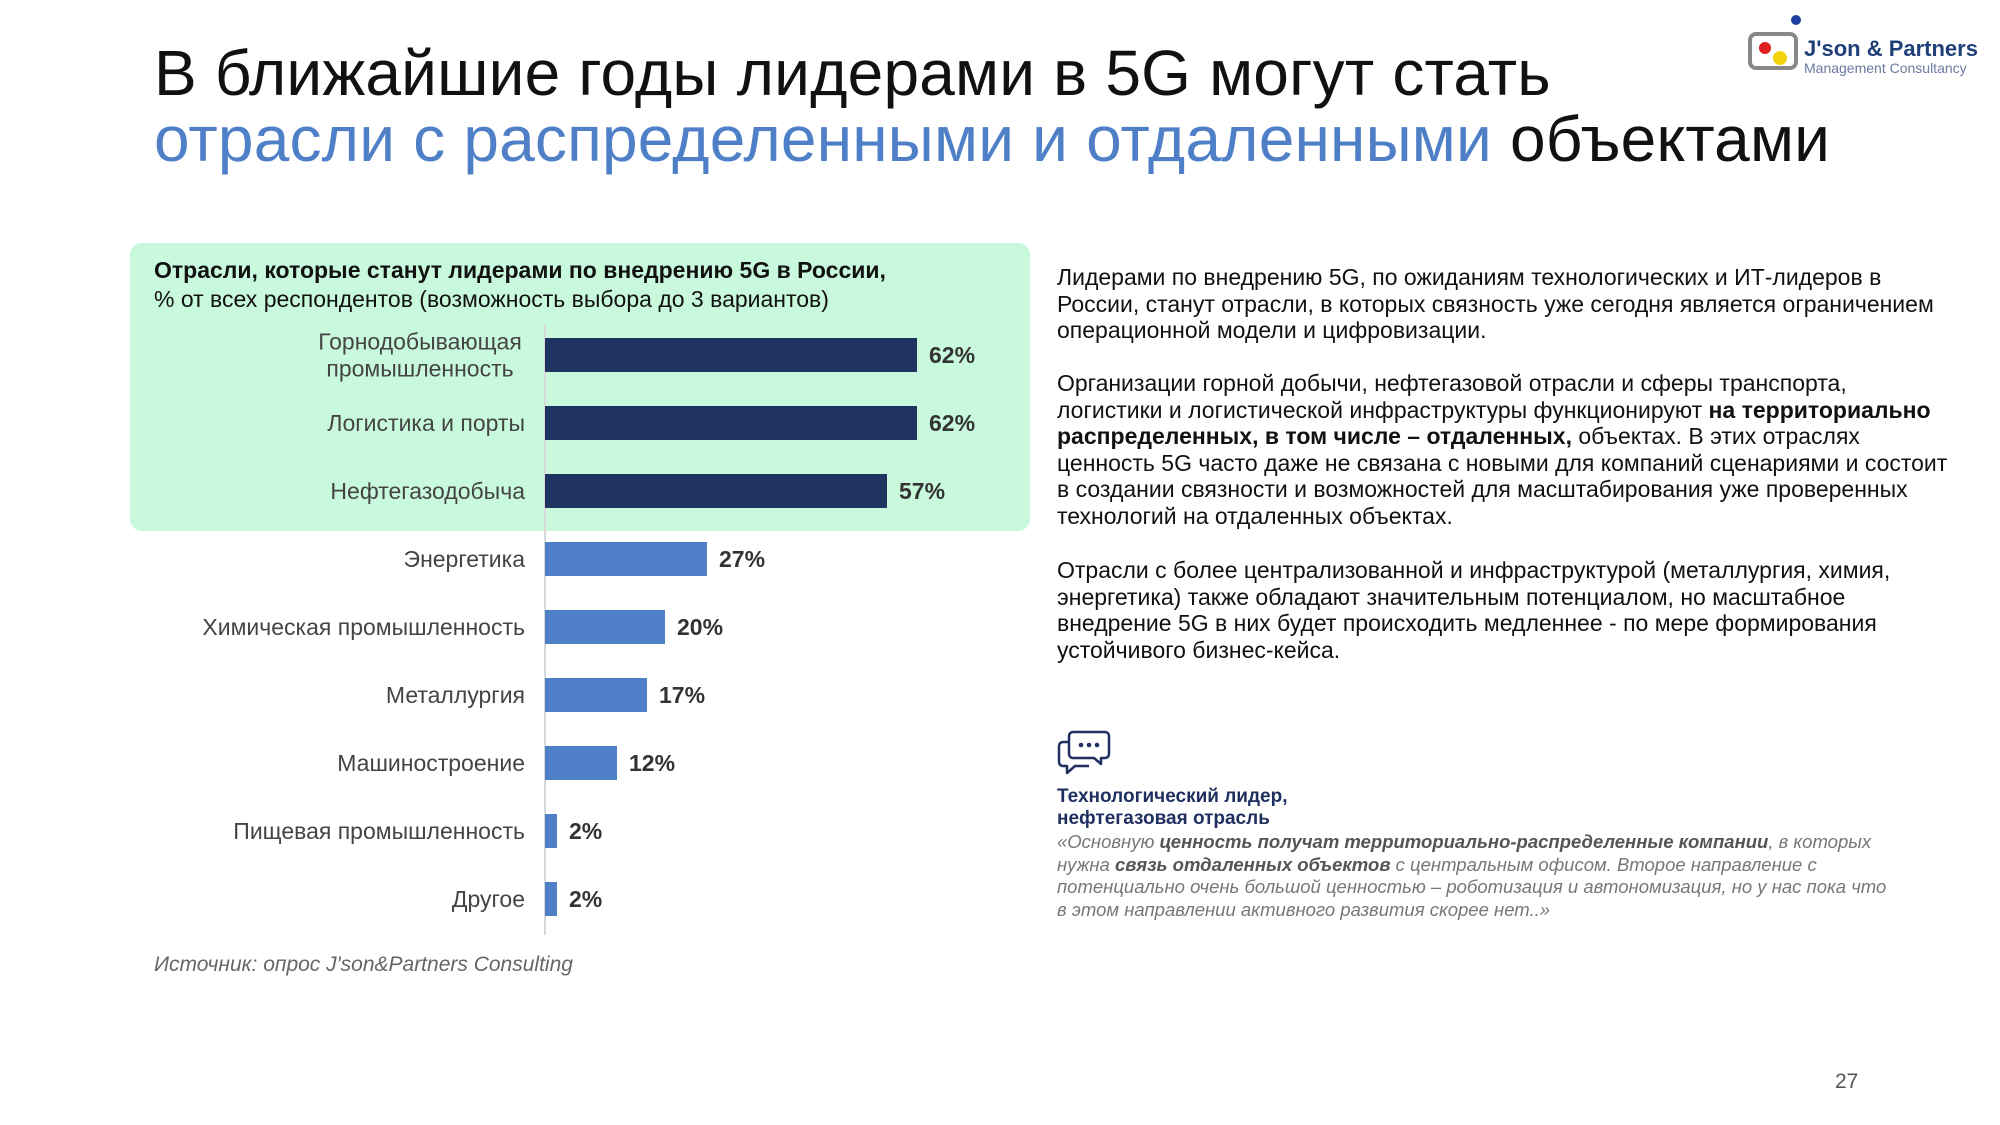 The width and height of the screenshot is (2000, 1125). What do you see at coordinates (1891, 48) in the screenshot?
I see `logo-name: J'son & Partners` at bounding box center [1891, 48].